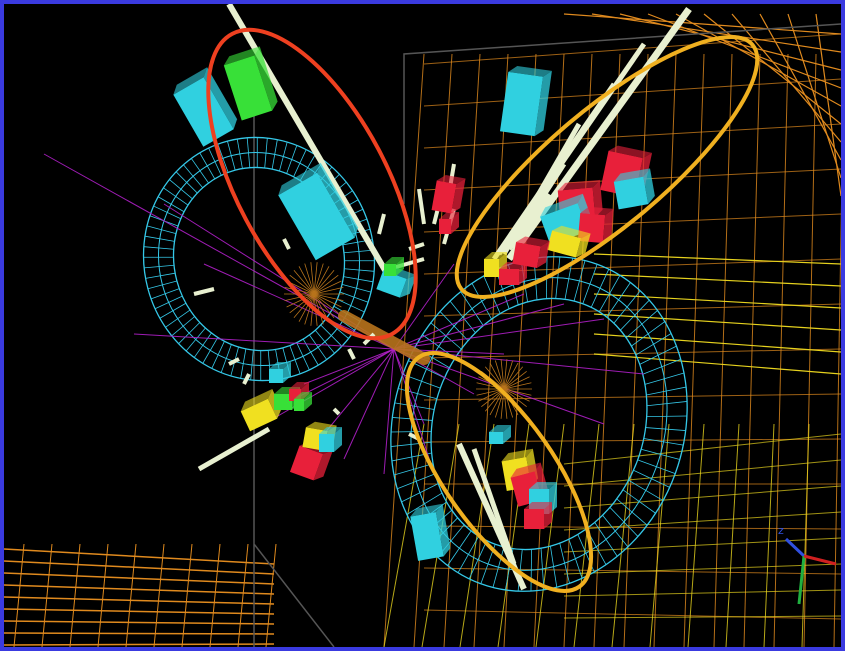  What do you see at coordinates (531, 252) in the screenshot?
I see `em-deposit` at bounding box center [531, 252].